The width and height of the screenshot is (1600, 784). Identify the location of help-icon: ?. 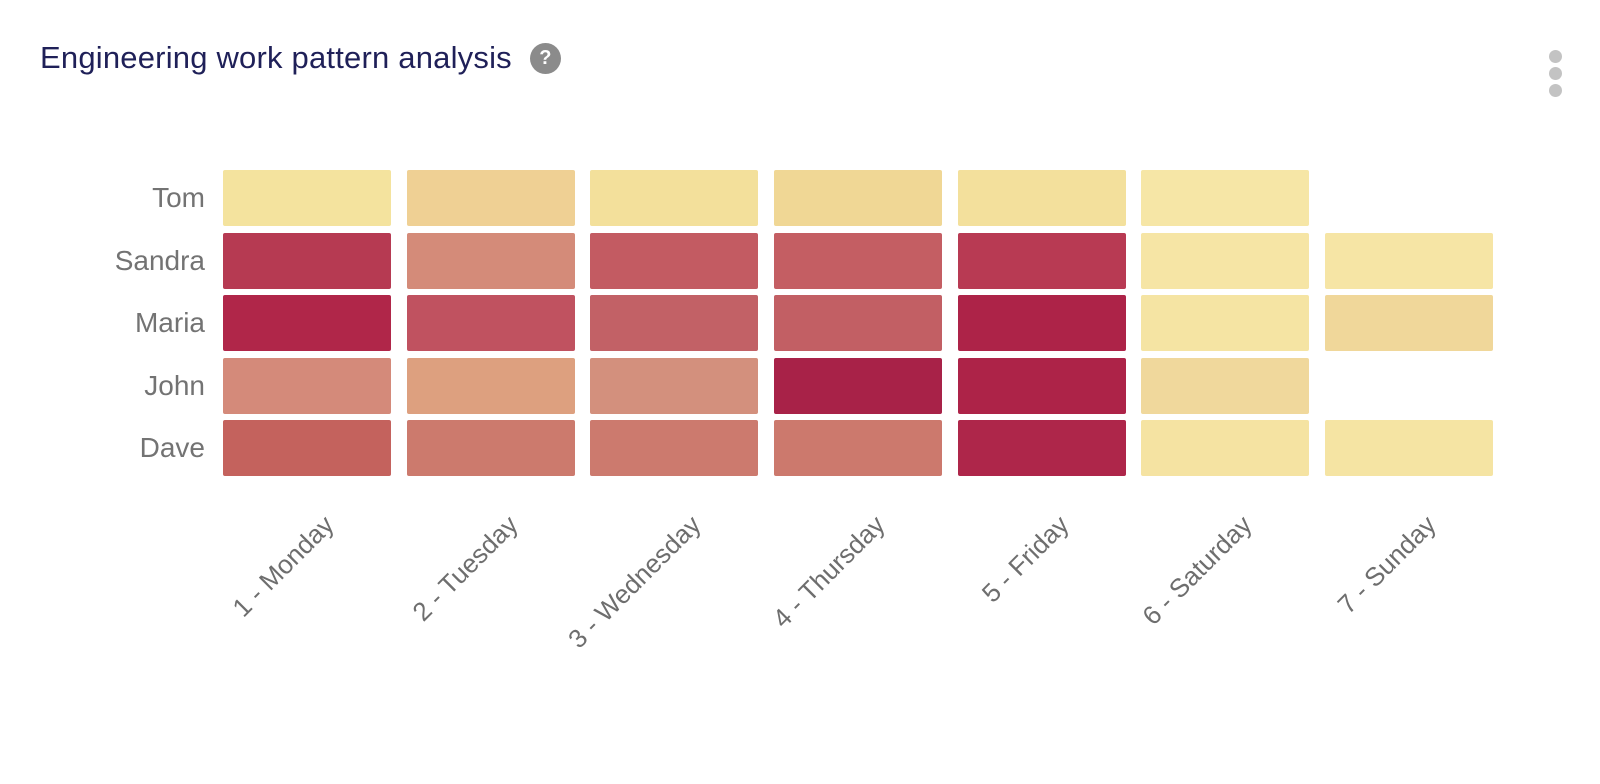
(545, 58).